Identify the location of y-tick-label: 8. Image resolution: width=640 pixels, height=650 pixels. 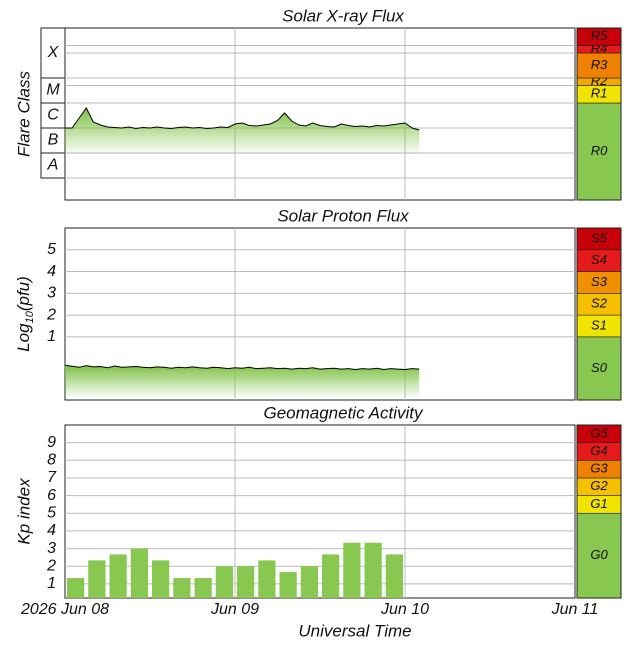
(51, 460).